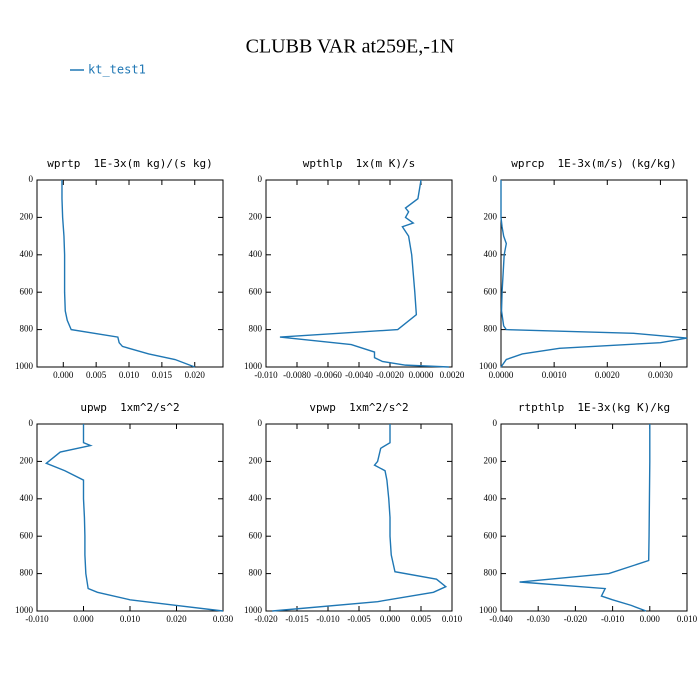 The image size is (700, 700). What do you see at coordinates (297, 375) in the screenshot?
I see `x-tick-label: -0.0080` at bounding box center [297, 375].